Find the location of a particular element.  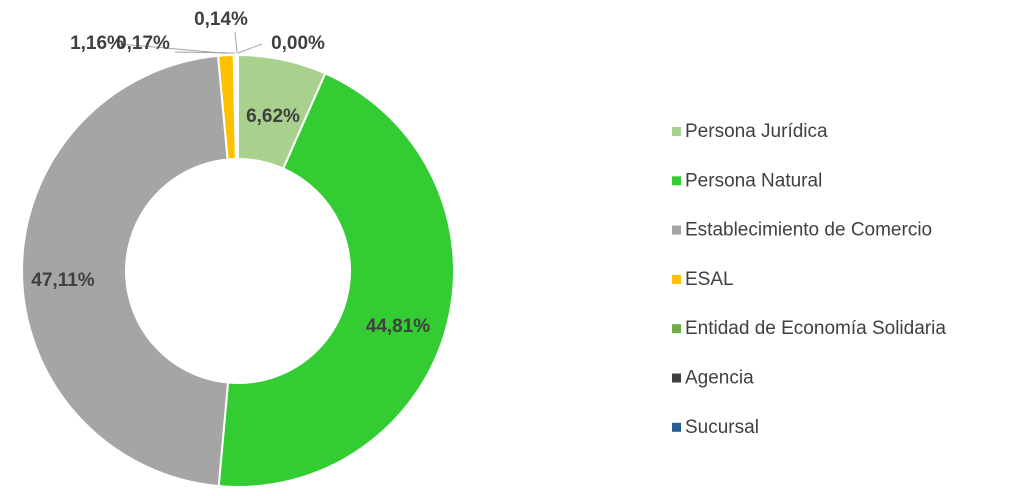

legend-label: Agencia is located at coordinates (719, 378).